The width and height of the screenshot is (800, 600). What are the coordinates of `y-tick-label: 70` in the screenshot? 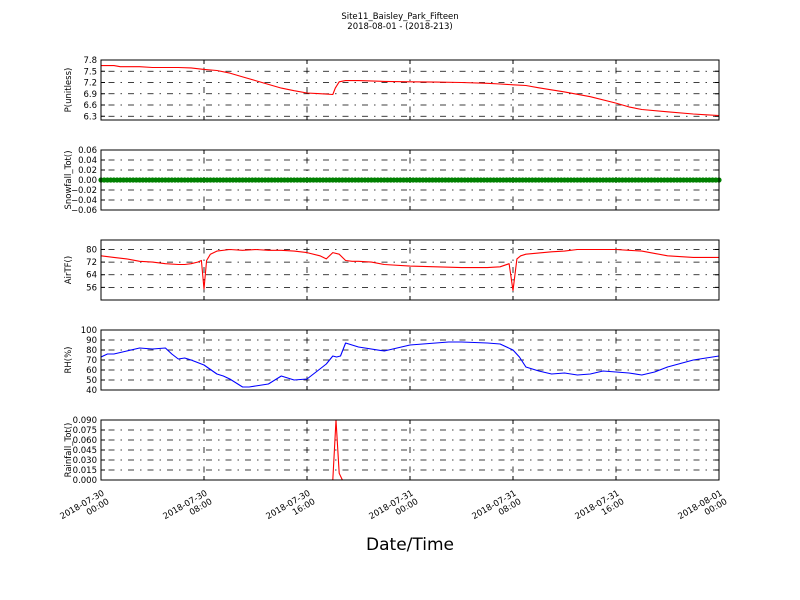 It's located at (91, 361).